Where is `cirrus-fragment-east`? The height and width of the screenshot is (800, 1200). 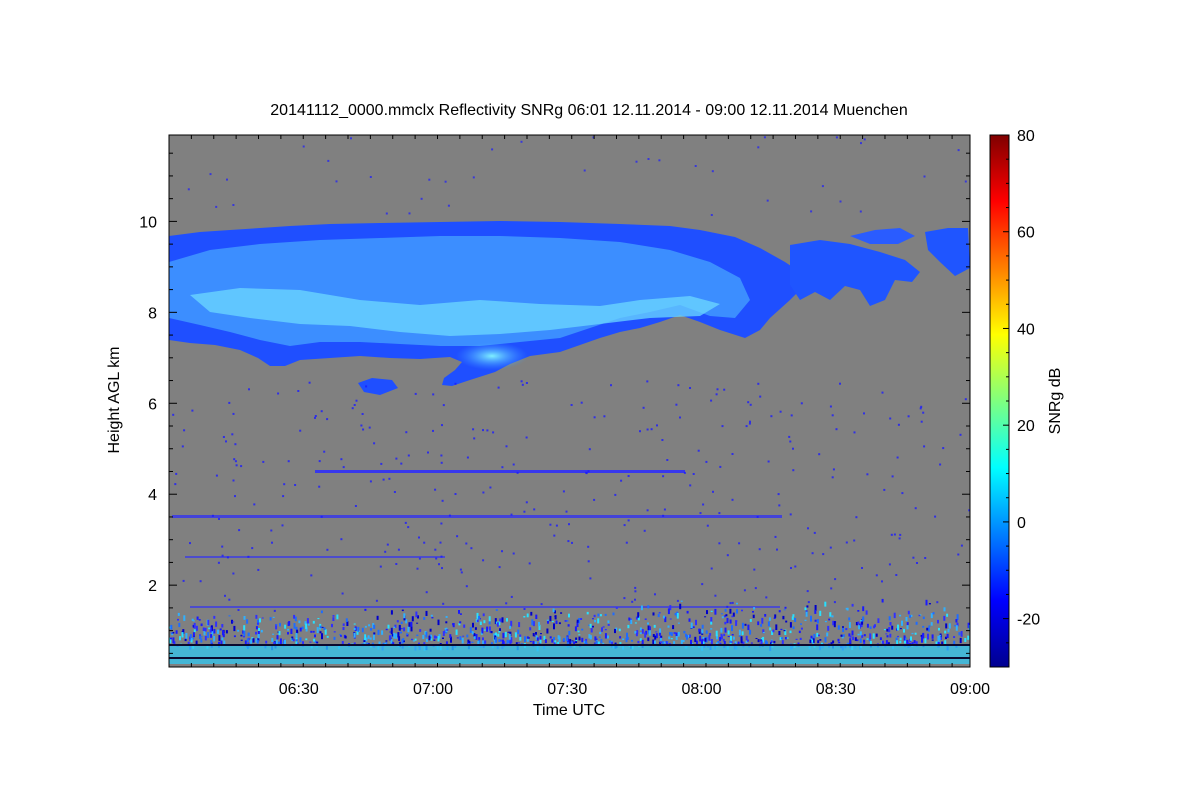 cirrus-fragment-east is located at coordinates (855, 273).